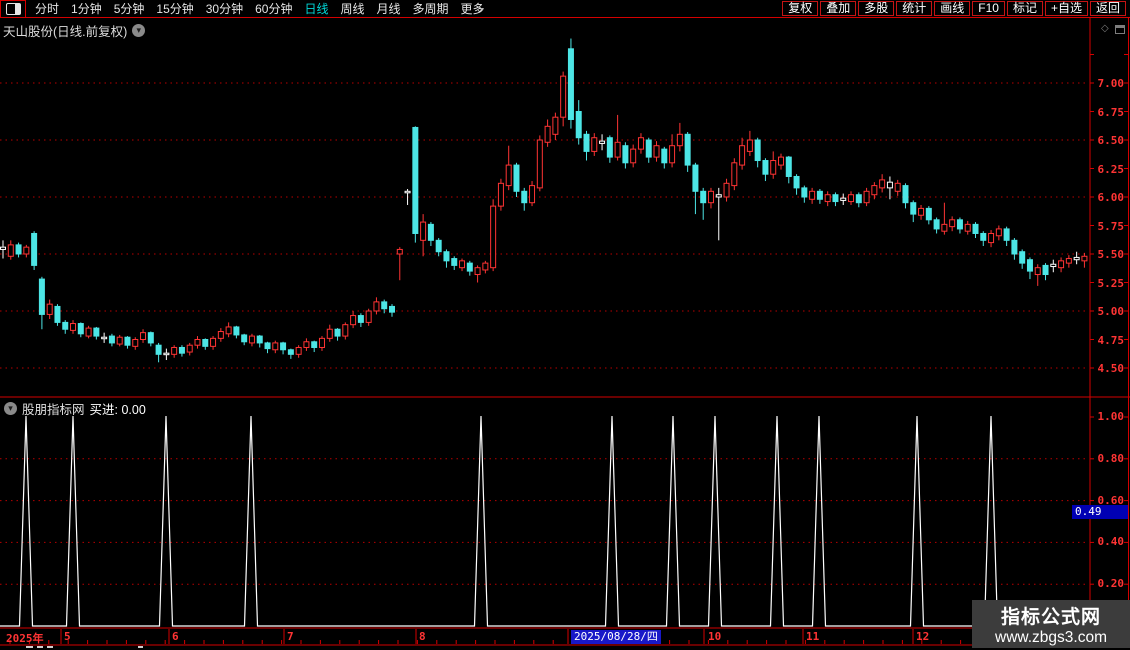 Image resolution: width=1130 pixels, height=650 pixels. What do you see at coordinates (1024, 8) in the screenshot?
I see `toolbar-button-标记: 标记` at bounding box center [1024, 8].